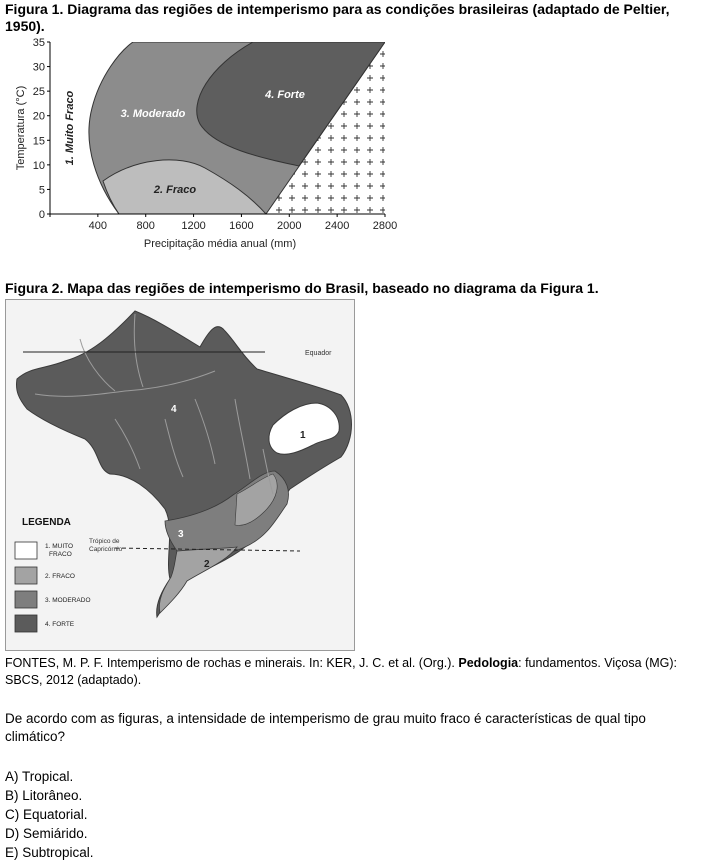  I want to click on y-tick-label: 20, so click(39, 117).